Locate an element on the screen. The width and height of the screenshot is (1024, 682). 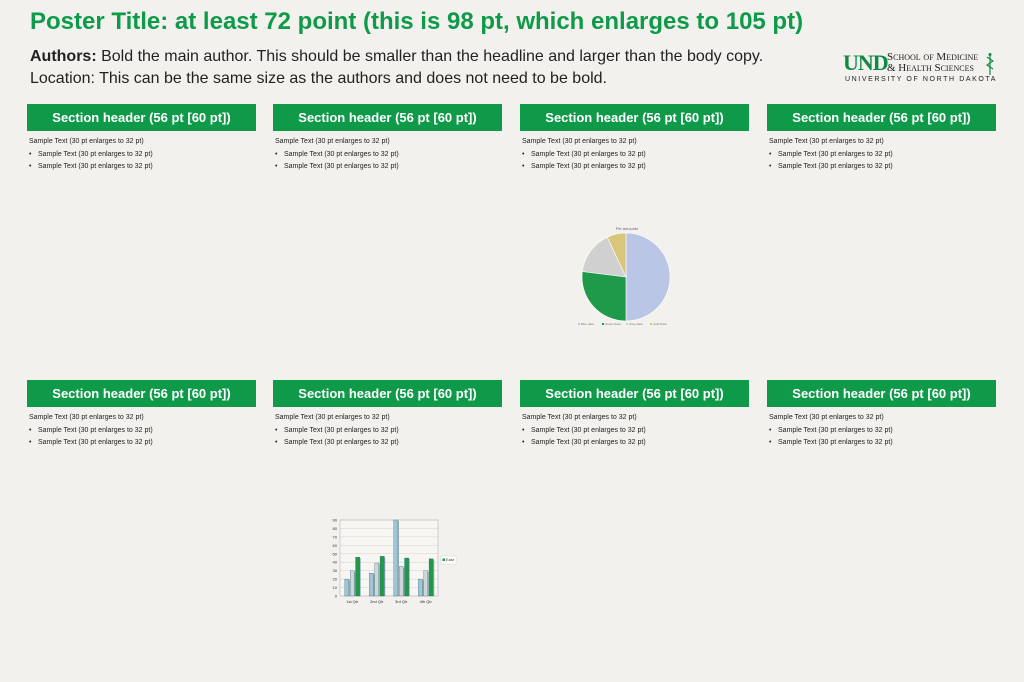
school-line-2: & Health Sciences is located at coordinates (930, 68).